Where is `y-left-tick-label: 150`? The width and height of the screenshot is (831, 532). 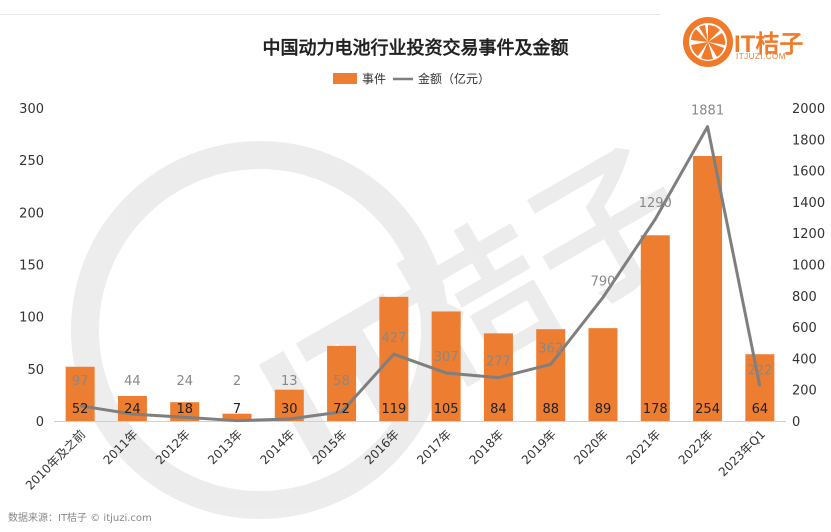
y-left-tick-label: 150 is located at coordinates (31, 266).